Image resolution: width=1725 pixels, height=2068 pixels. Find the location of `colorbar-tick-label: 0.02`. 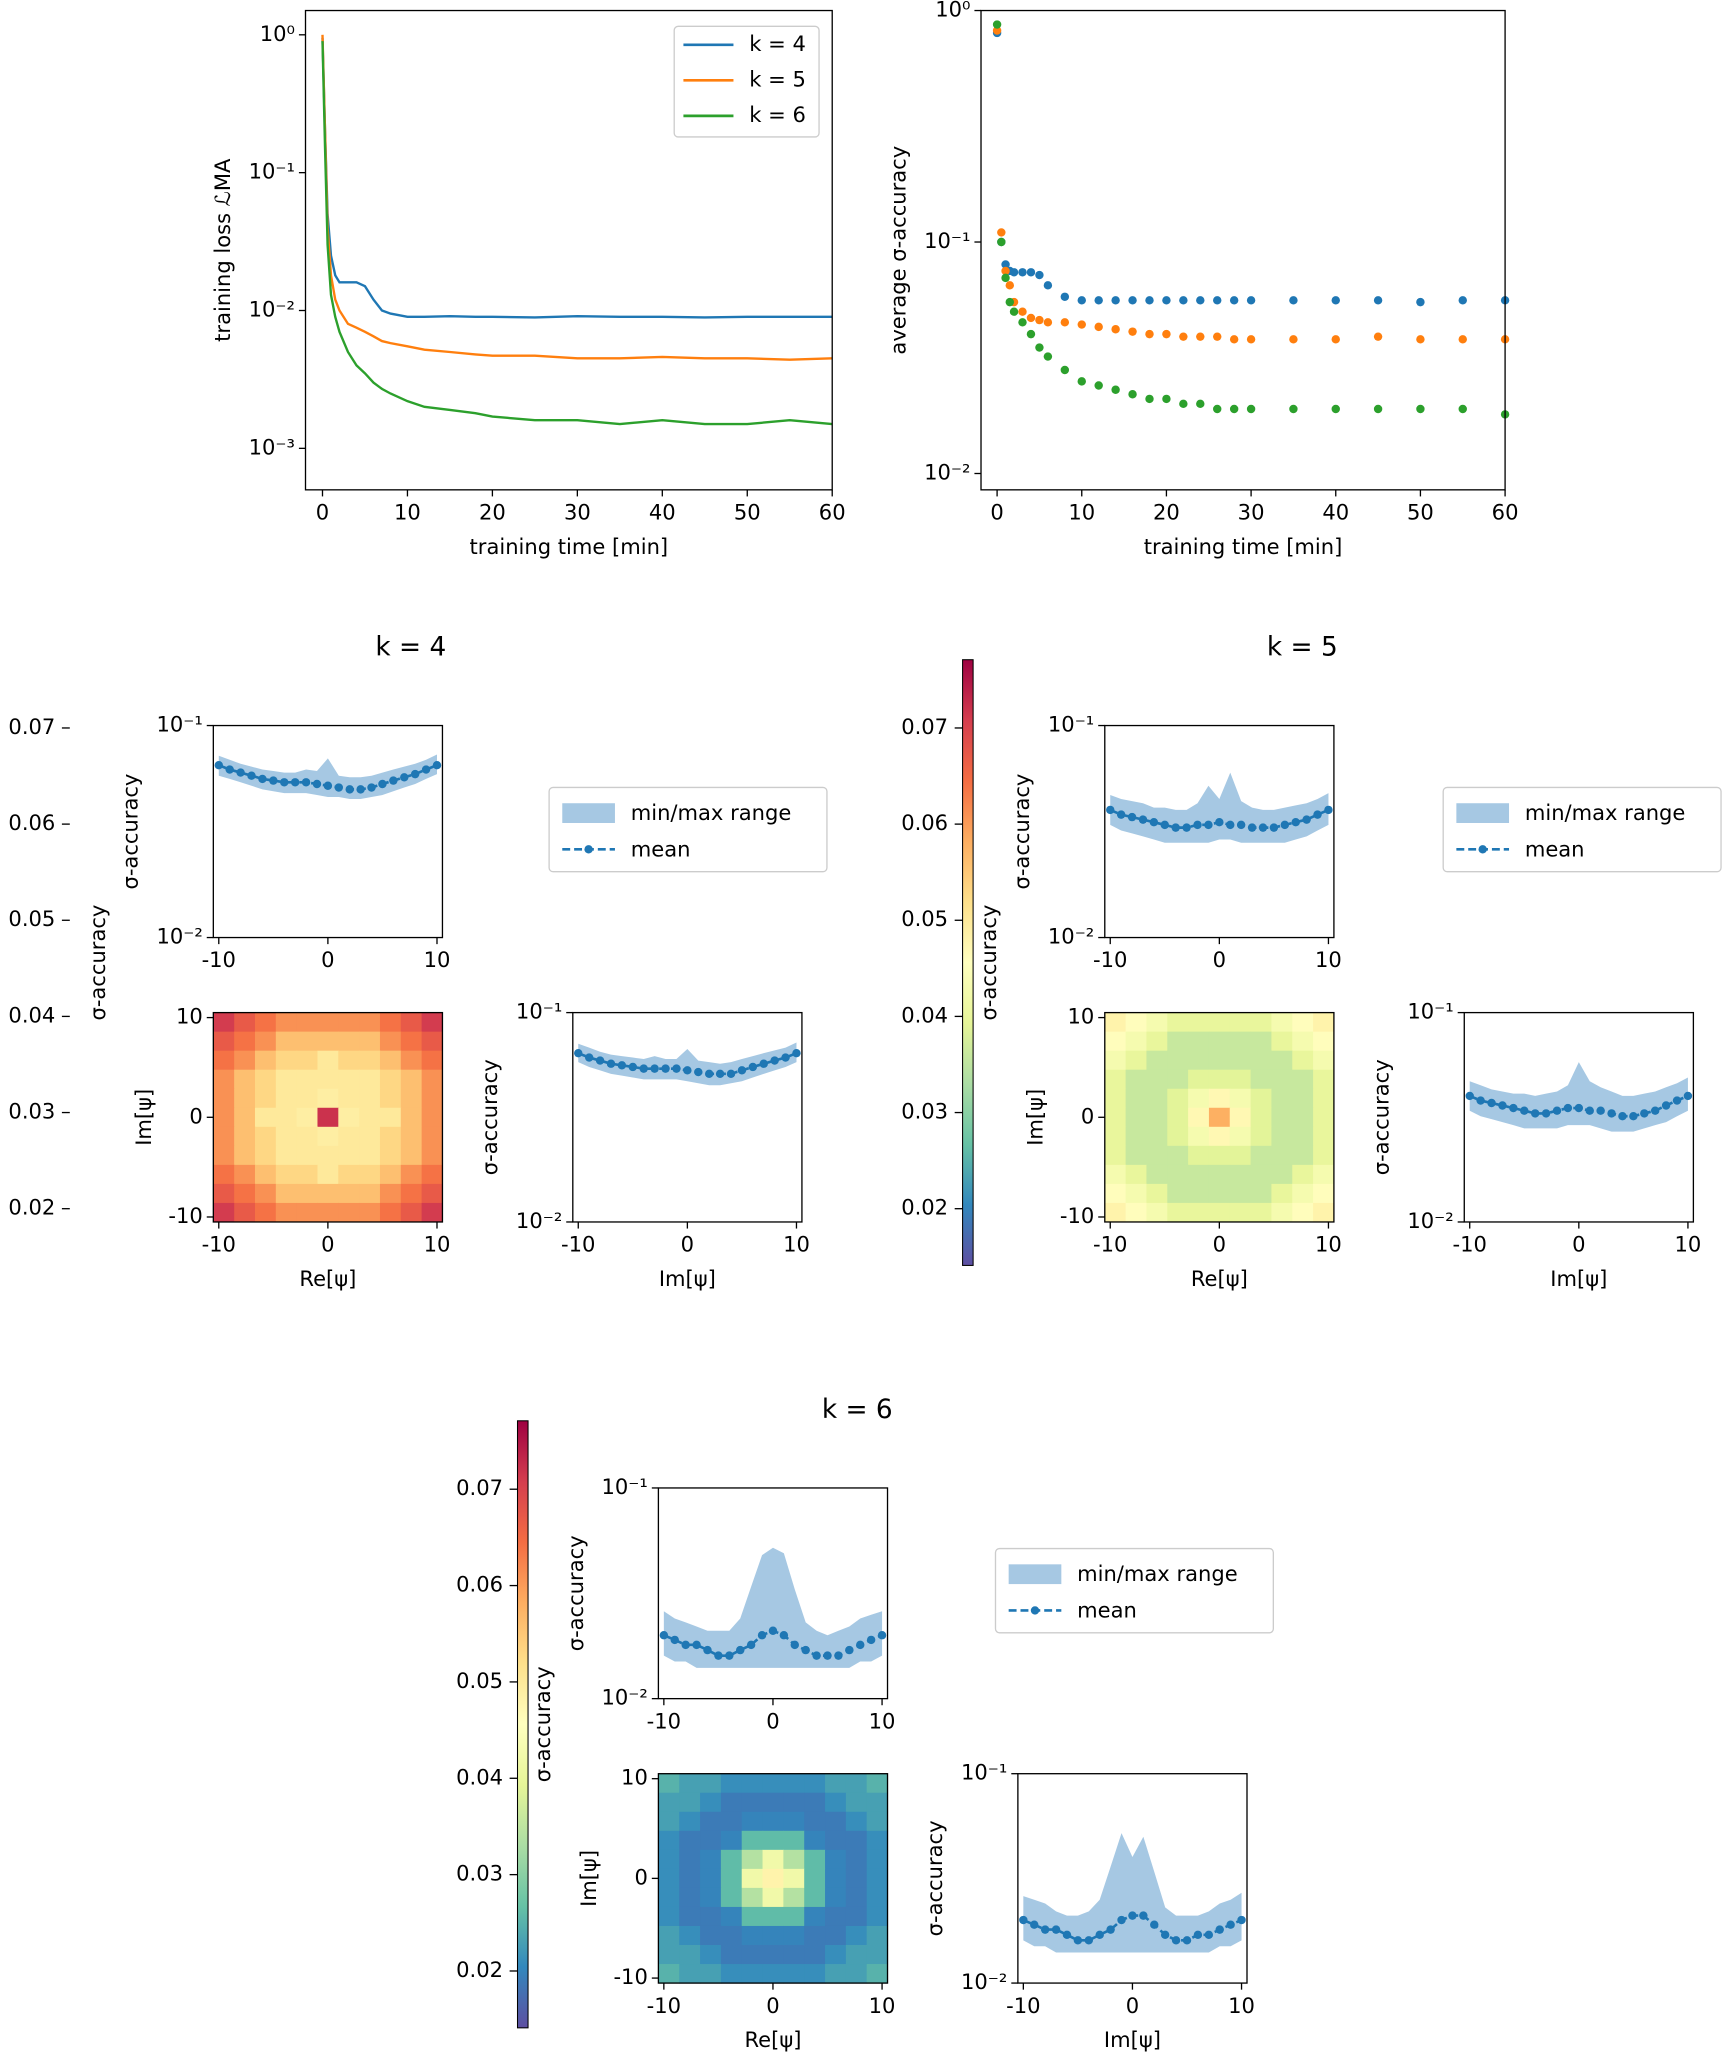

colorbar-tick-label: 0.02 is located at coordinates (31, 1207).